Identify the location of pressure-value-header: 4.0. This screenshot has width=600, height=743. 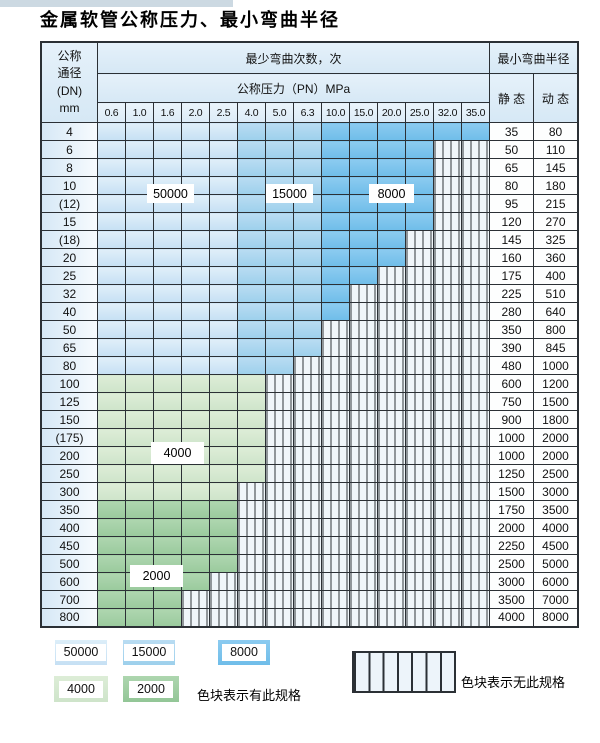
(251, 112).